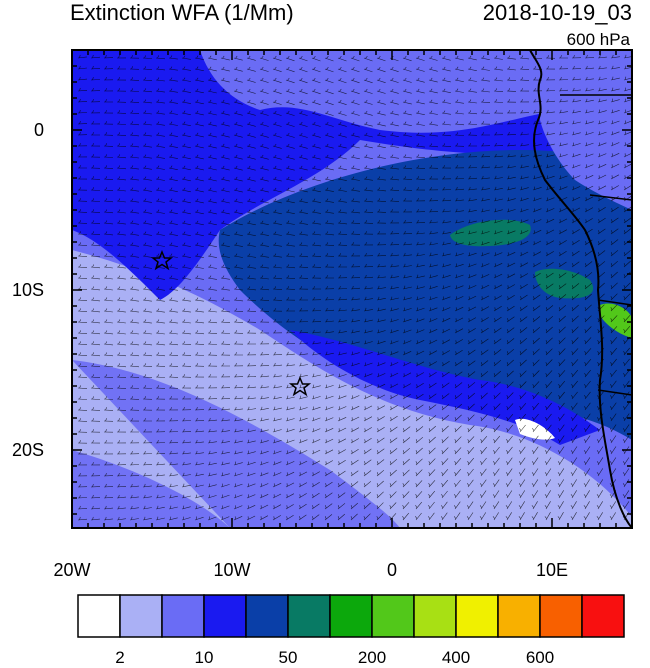 The image size is (650, 668). What do you see at coordinates (391, 570) in the screenshot?
I see `lon-label-0: 0` at bounding box center [391, 570].